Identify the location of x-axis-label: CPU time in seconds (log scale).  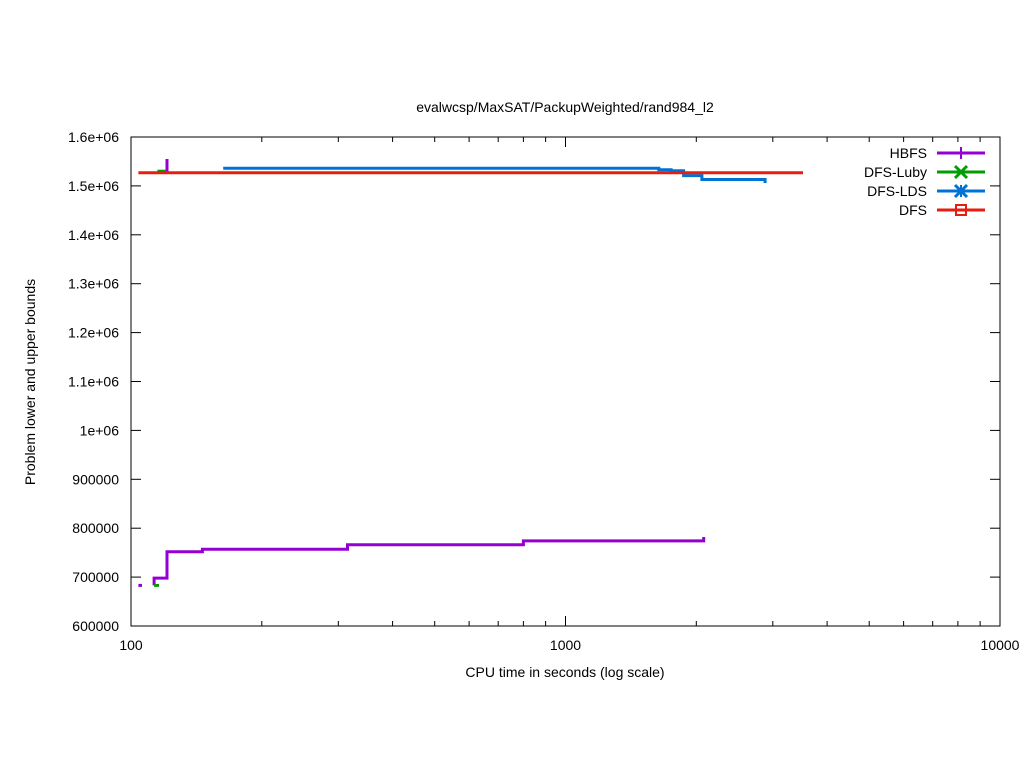
(564, 672).